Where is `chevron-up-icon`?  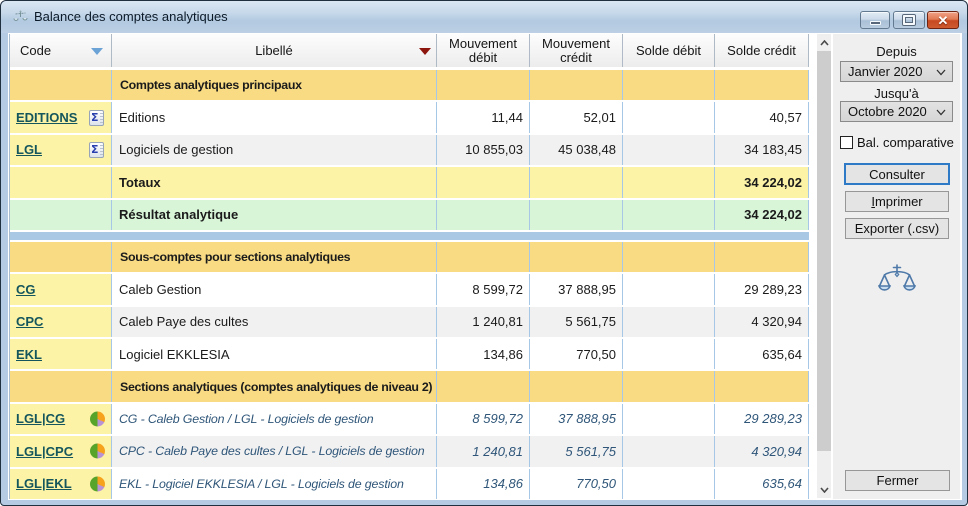 chevron-up-icon is located at coordinates (824, 42).